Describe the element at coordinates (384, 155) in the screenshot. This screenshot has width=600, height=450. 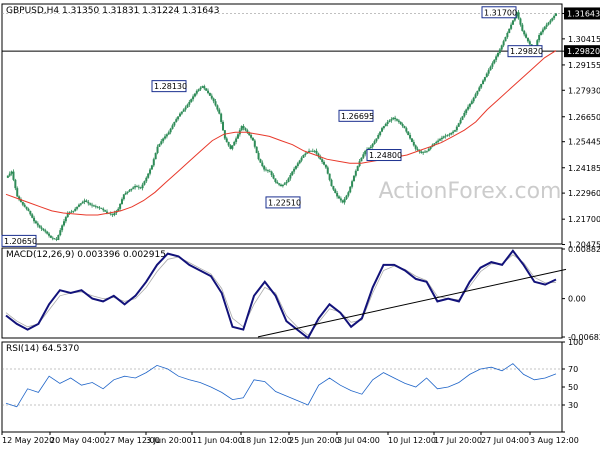
I see `annotation-box` at that location.